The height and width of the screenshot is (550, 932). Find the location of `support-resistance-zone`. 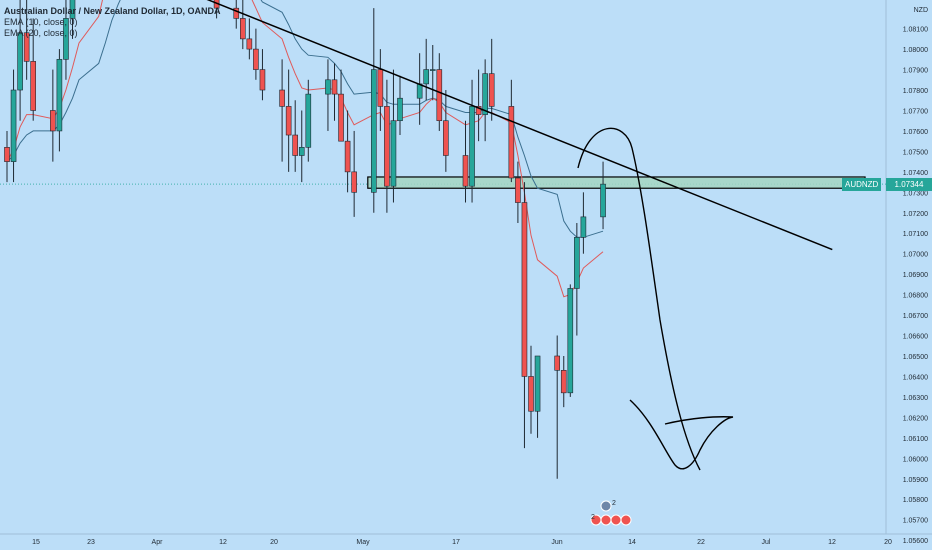

support-resistance-zone is located at coordinates (616, 182).